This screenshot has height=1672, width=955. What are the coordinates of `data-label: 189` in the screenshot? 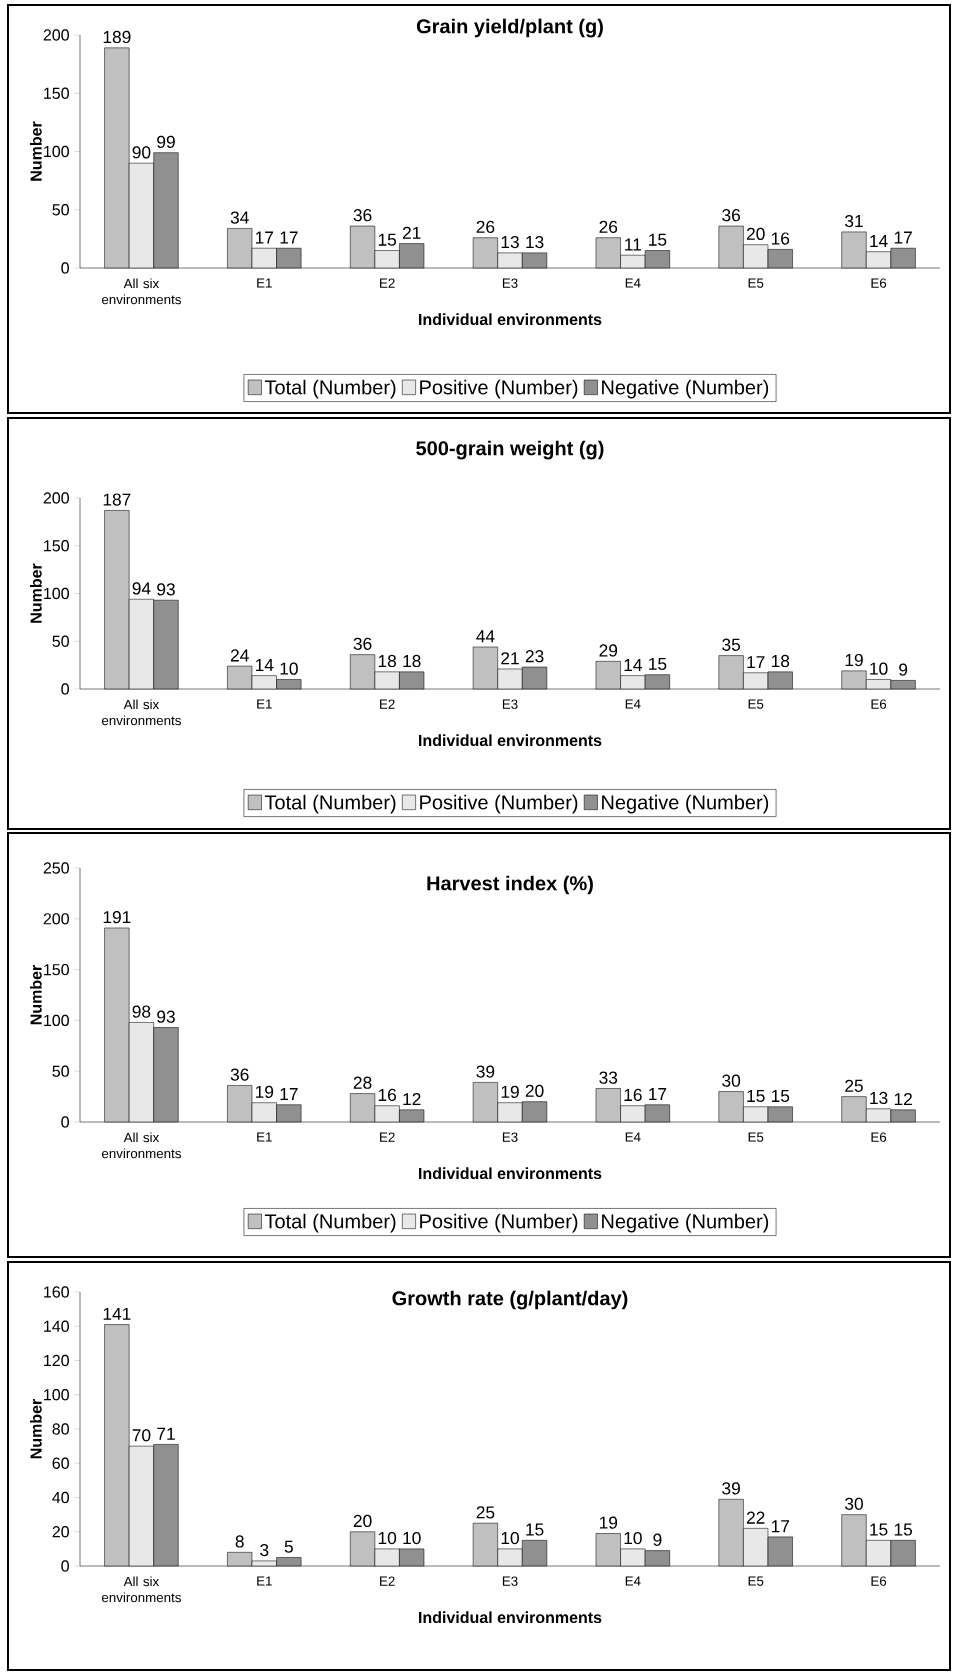 It's located at (117, 37).